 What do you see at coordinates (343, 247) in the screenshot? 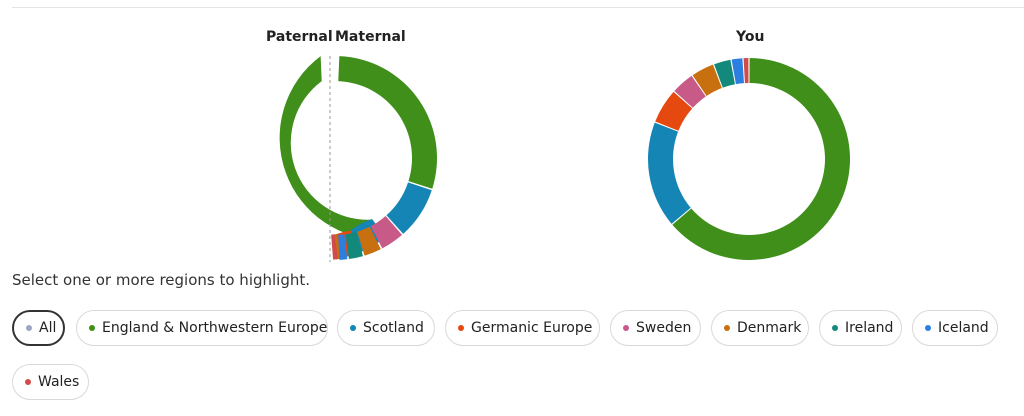
I see `maternal-slice-iceland` at bounding box center [343, 247].